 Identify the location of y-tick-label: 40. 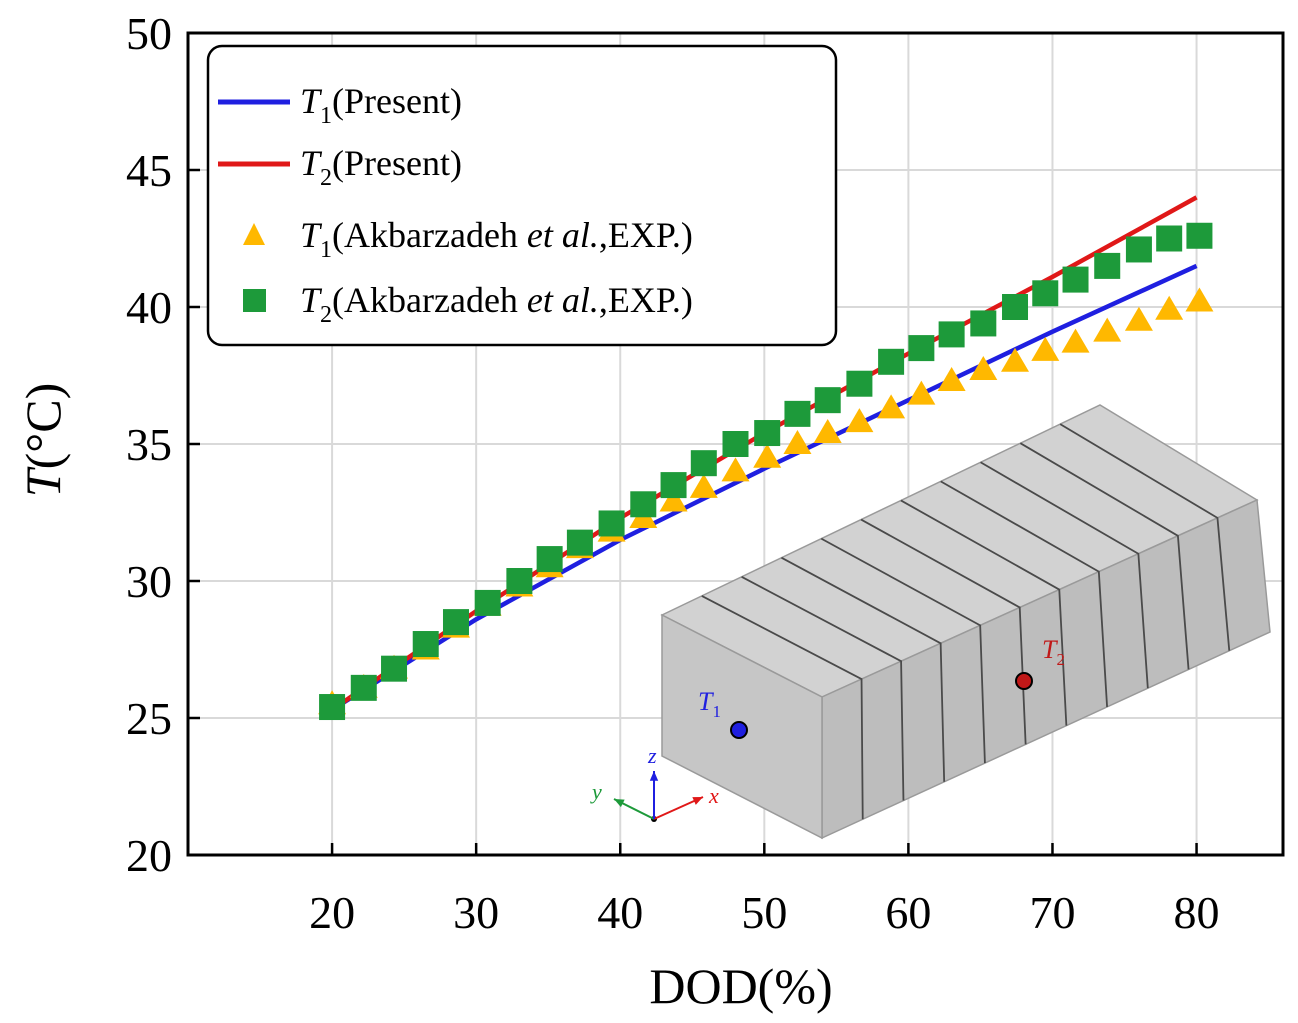
(149, 307).